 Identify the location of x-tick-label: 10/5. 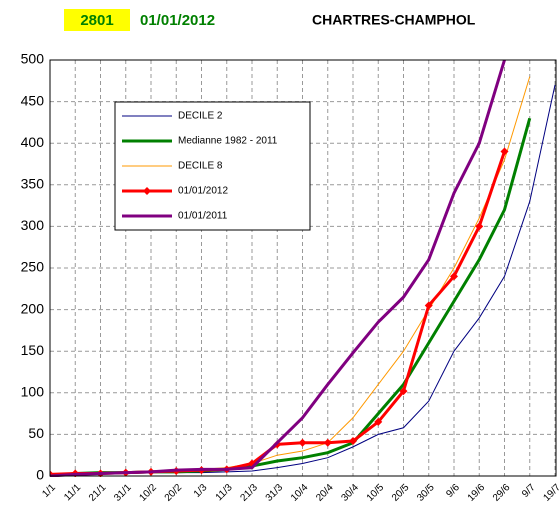
(376, 493).